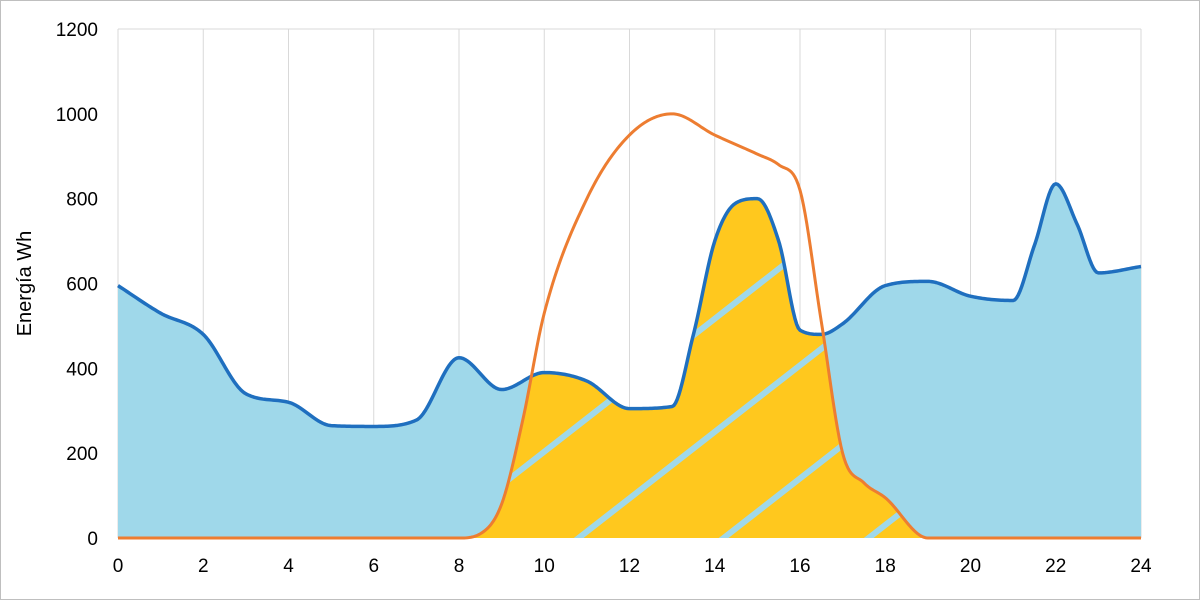 This screenshot has width=1200, height=600. I want to click on x-axis-ticks: 0 2 4 6 8 10 12 14 16 18 20 22 24, so click(632, 566).